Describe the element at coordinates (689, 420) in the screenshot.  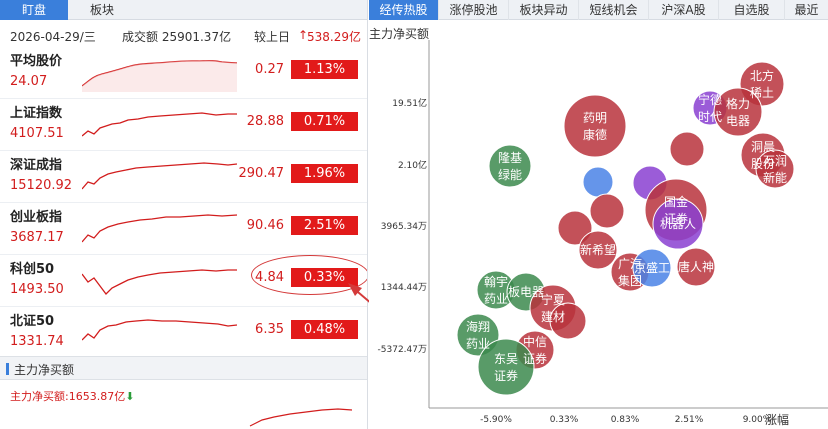
I see `x-tick-label: 2.51%` at that location.